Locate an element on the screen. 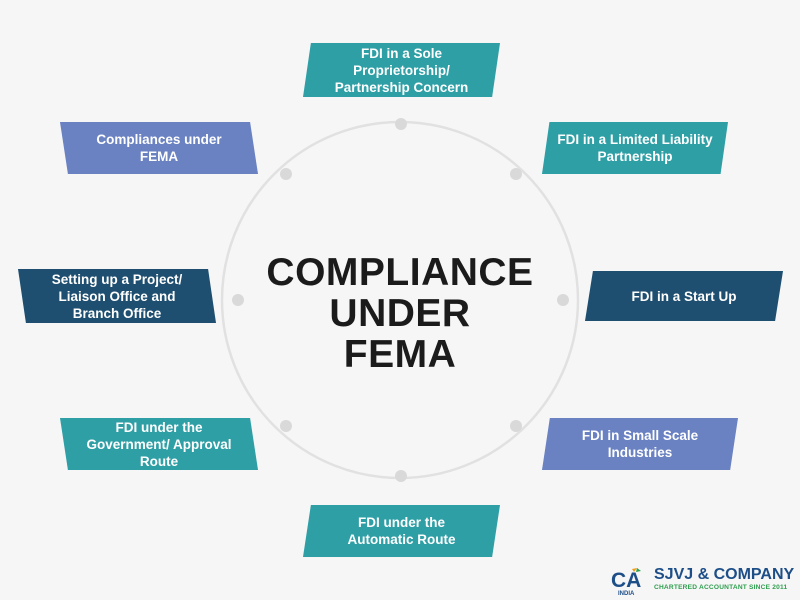 This screenshot has width=800, height=600. node-label-line: Branch Office is located at coordinates (117, 313).